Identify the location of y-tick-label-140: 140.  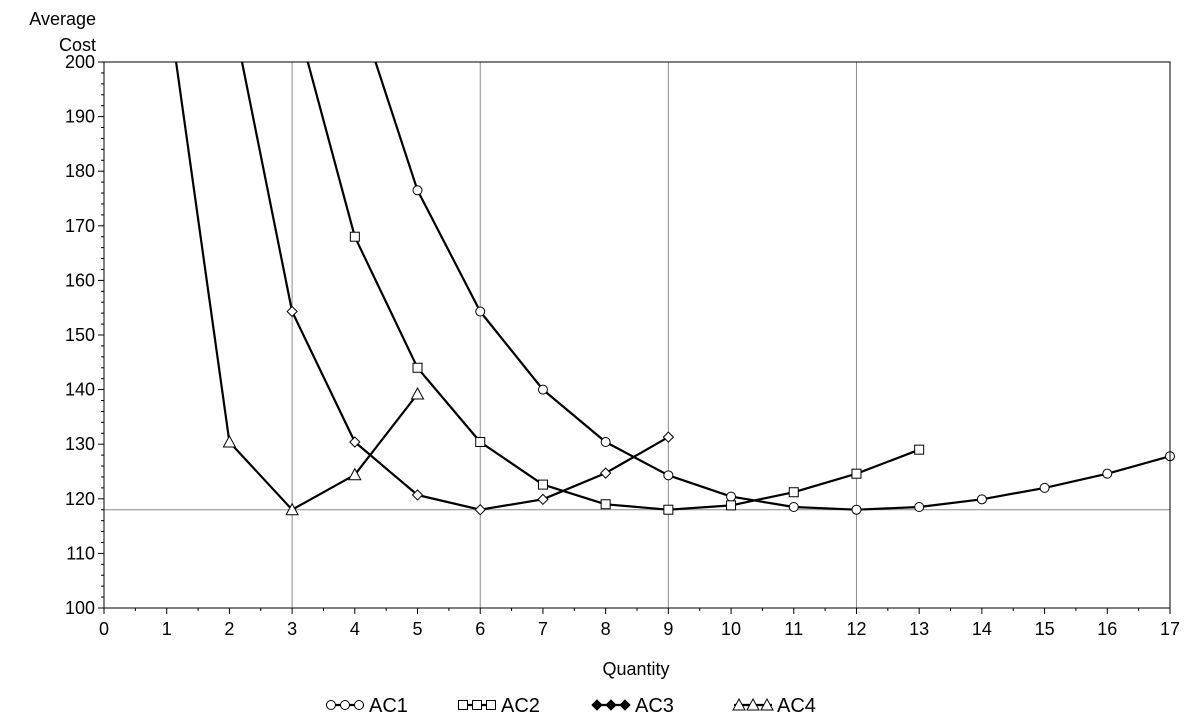
(80, 390).